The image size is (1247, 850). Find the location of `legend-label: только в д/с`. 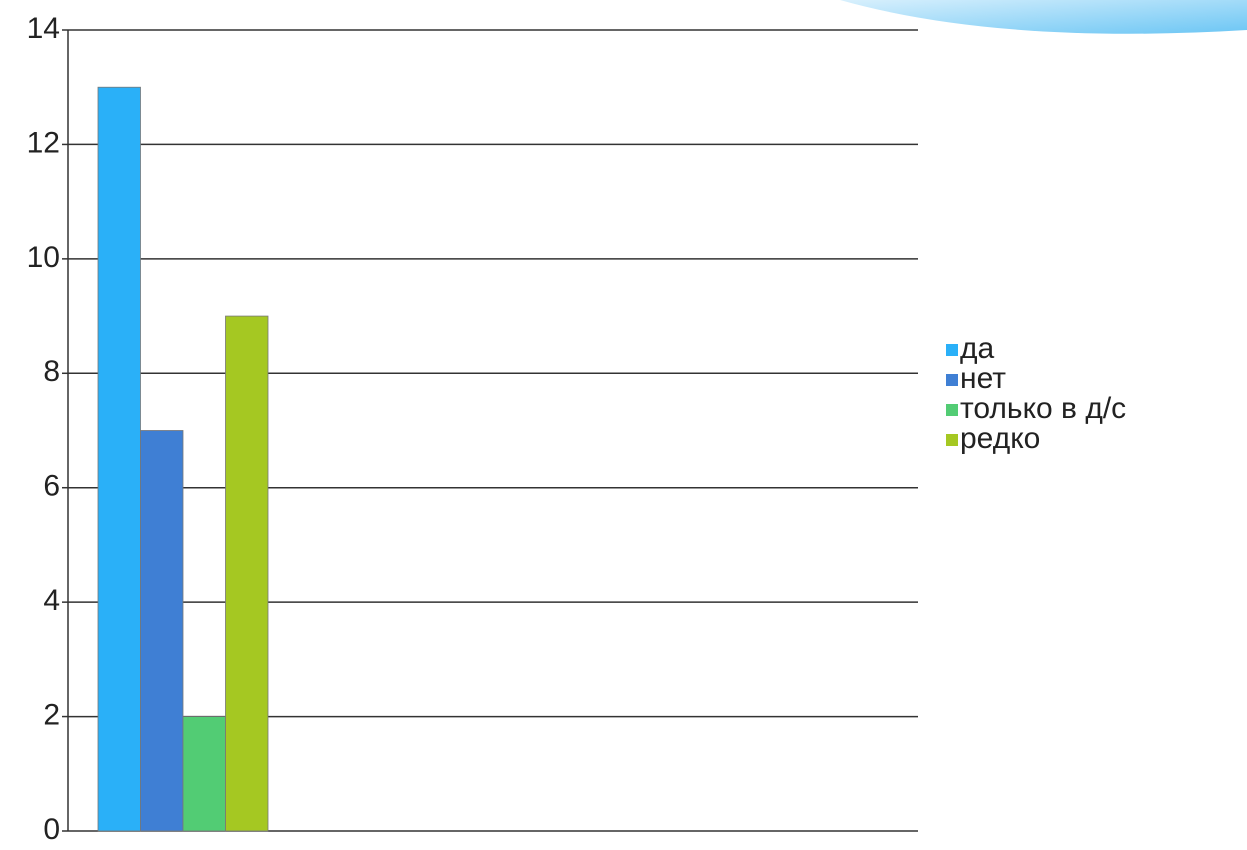

legend-label: только в д/с is located at coordinates (1043, 408).